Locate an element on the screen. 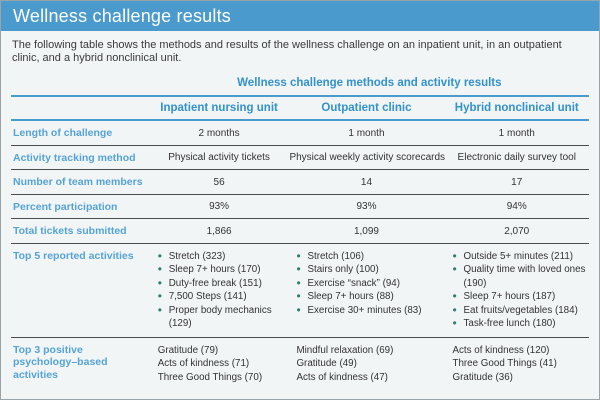  column-header-hybrid: Hybrid nonclinical unit is located at coordinates (516, 108).